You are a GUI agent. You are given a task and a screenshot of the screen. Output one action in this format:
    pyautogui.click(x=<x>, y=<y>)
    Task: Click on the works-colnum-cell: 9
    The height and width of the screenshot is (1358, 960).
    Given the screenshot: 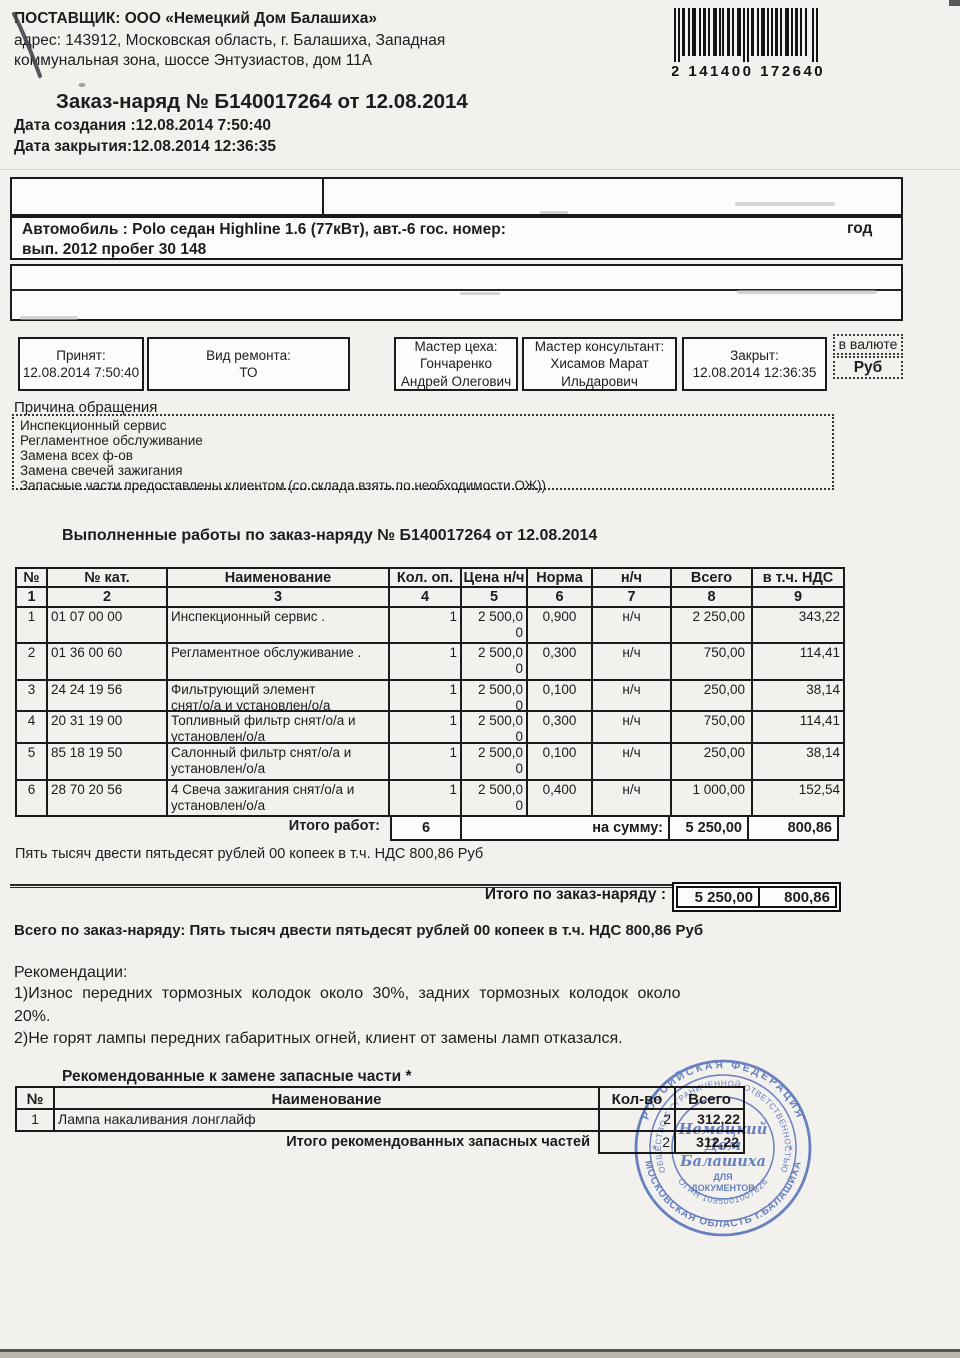 What is the action you would take?
    pyautogui.click(x=799, y=598)
    